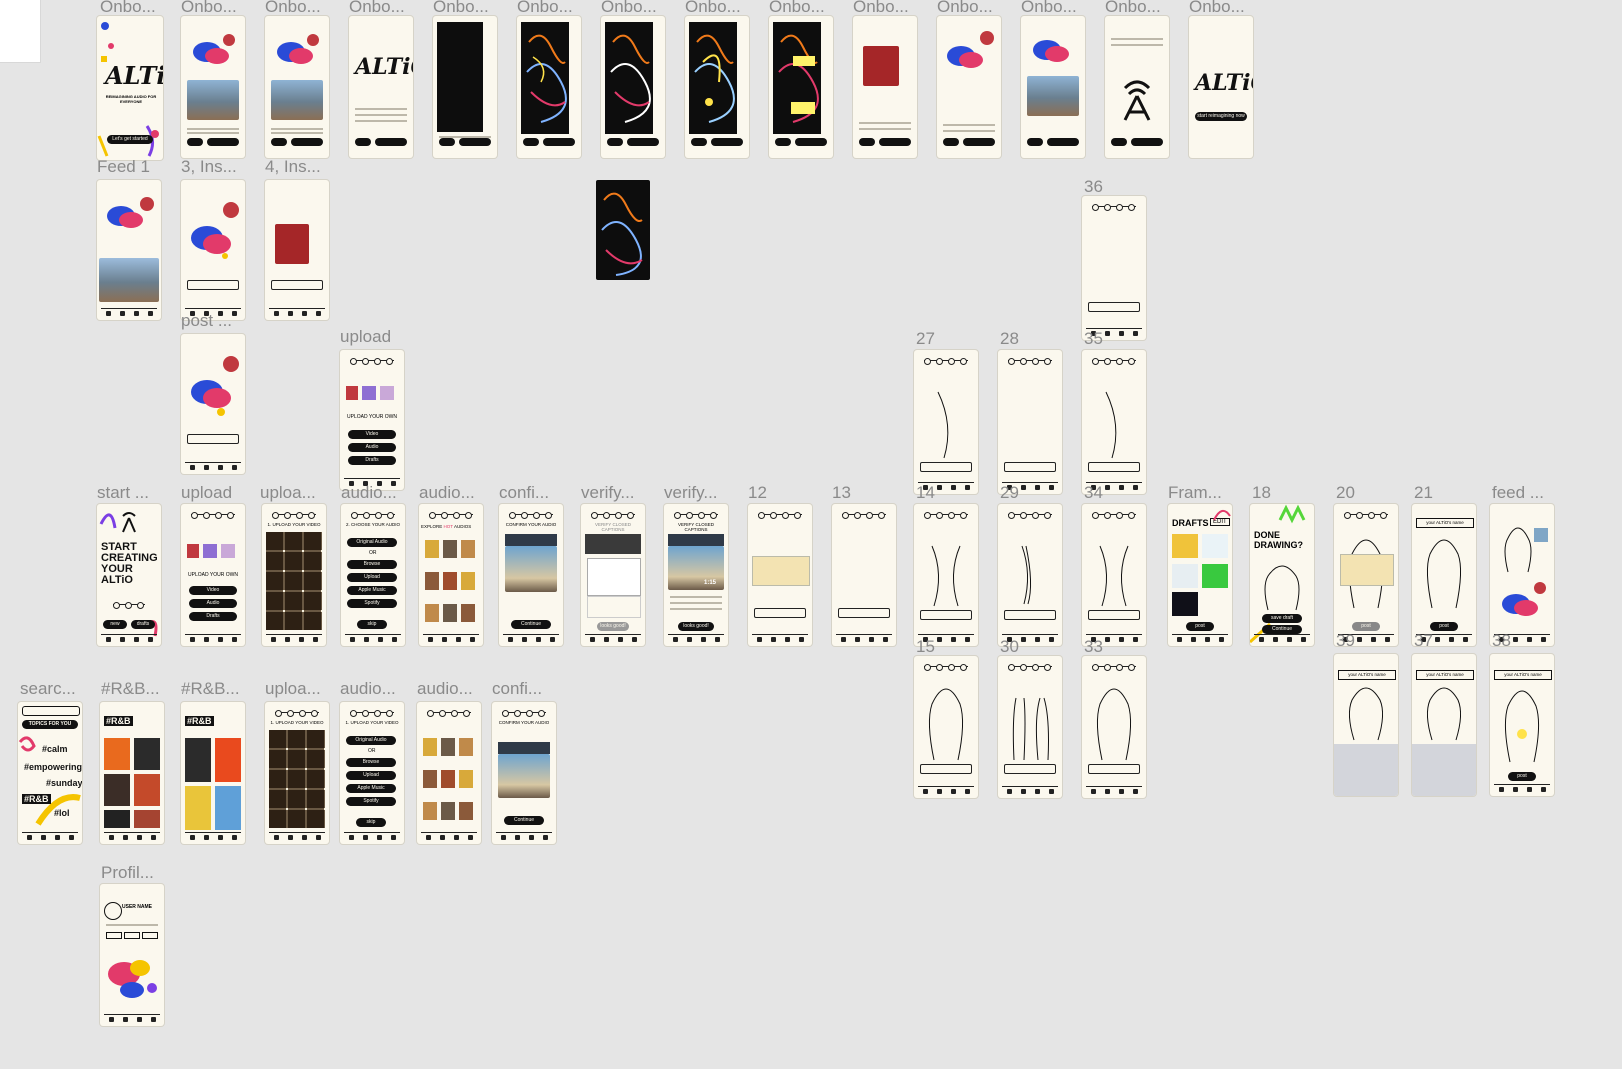  Describe the element at coordinates (1501, 640) in the screenshot. I see `frame-label: 38` at that location.